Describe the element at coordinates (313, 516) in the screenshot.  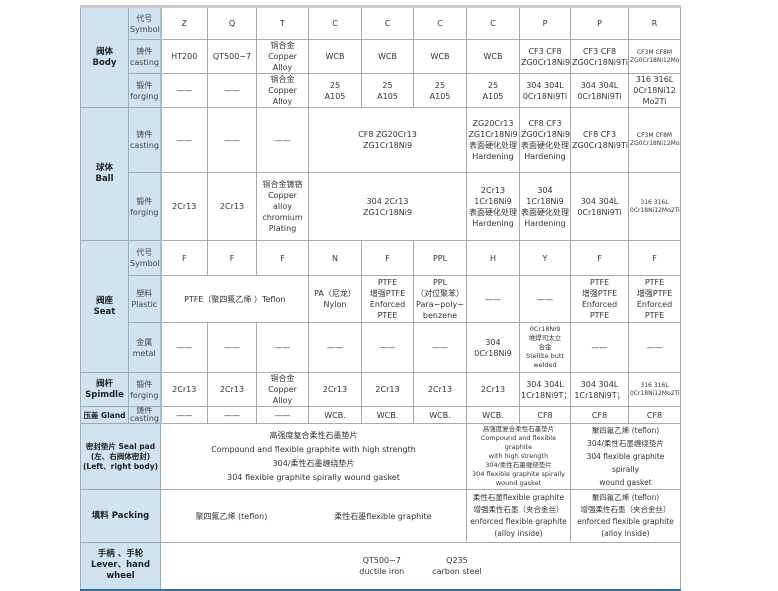
I see `cell: 聚四氟乙烯 (teflon) 柔性石墨flexible graphite` at that location.